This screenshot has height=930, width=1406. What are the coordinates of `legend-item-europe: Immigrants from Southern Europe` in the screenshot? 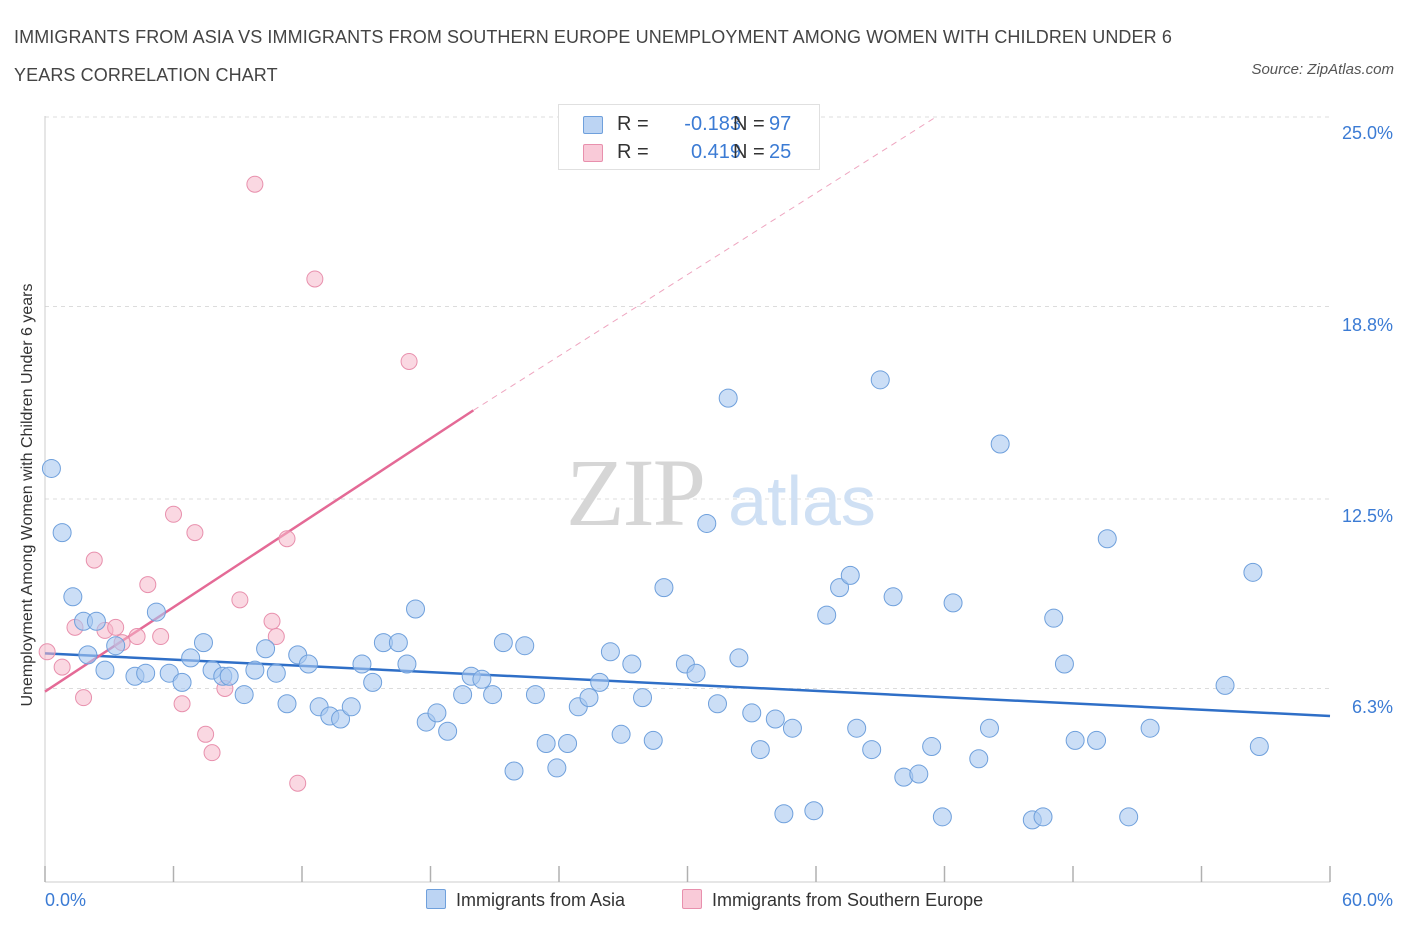 It's located at (832, 900).